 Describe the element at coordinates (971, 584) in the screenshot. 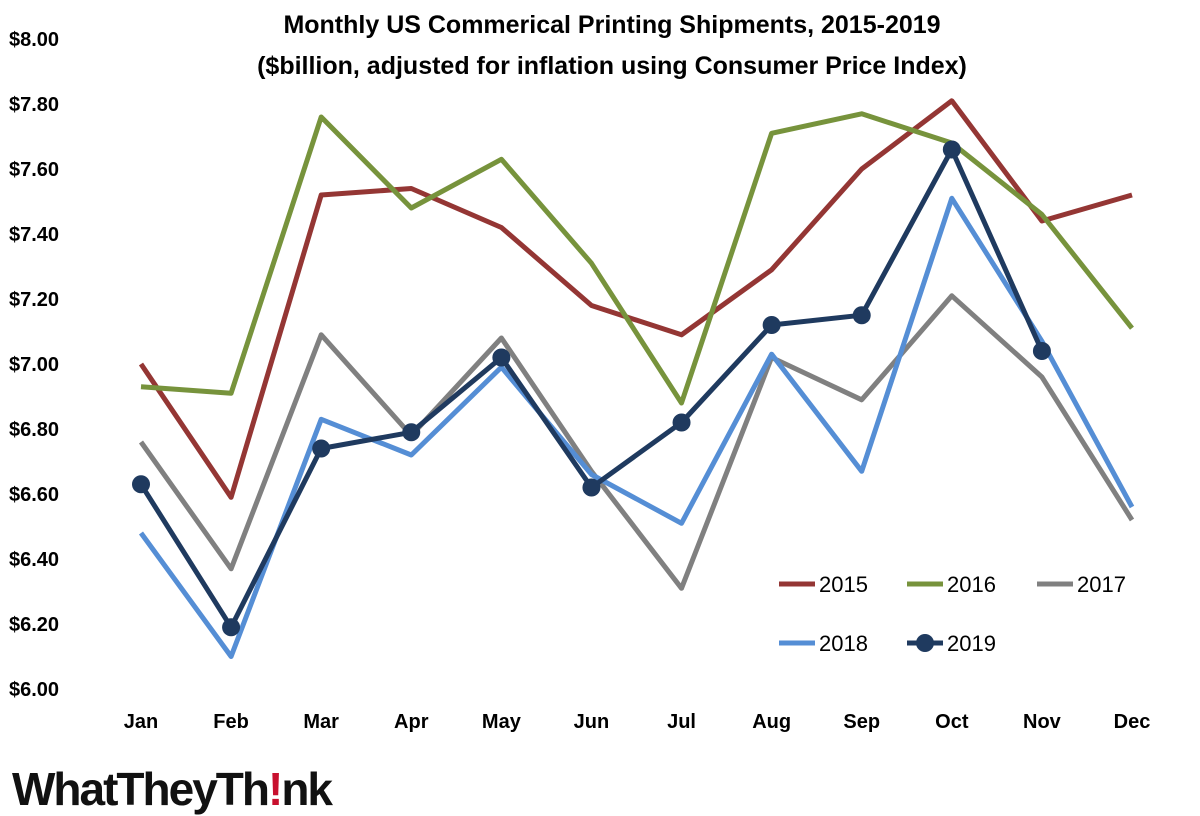

I see `legend-label-2016: 2016` at that location.